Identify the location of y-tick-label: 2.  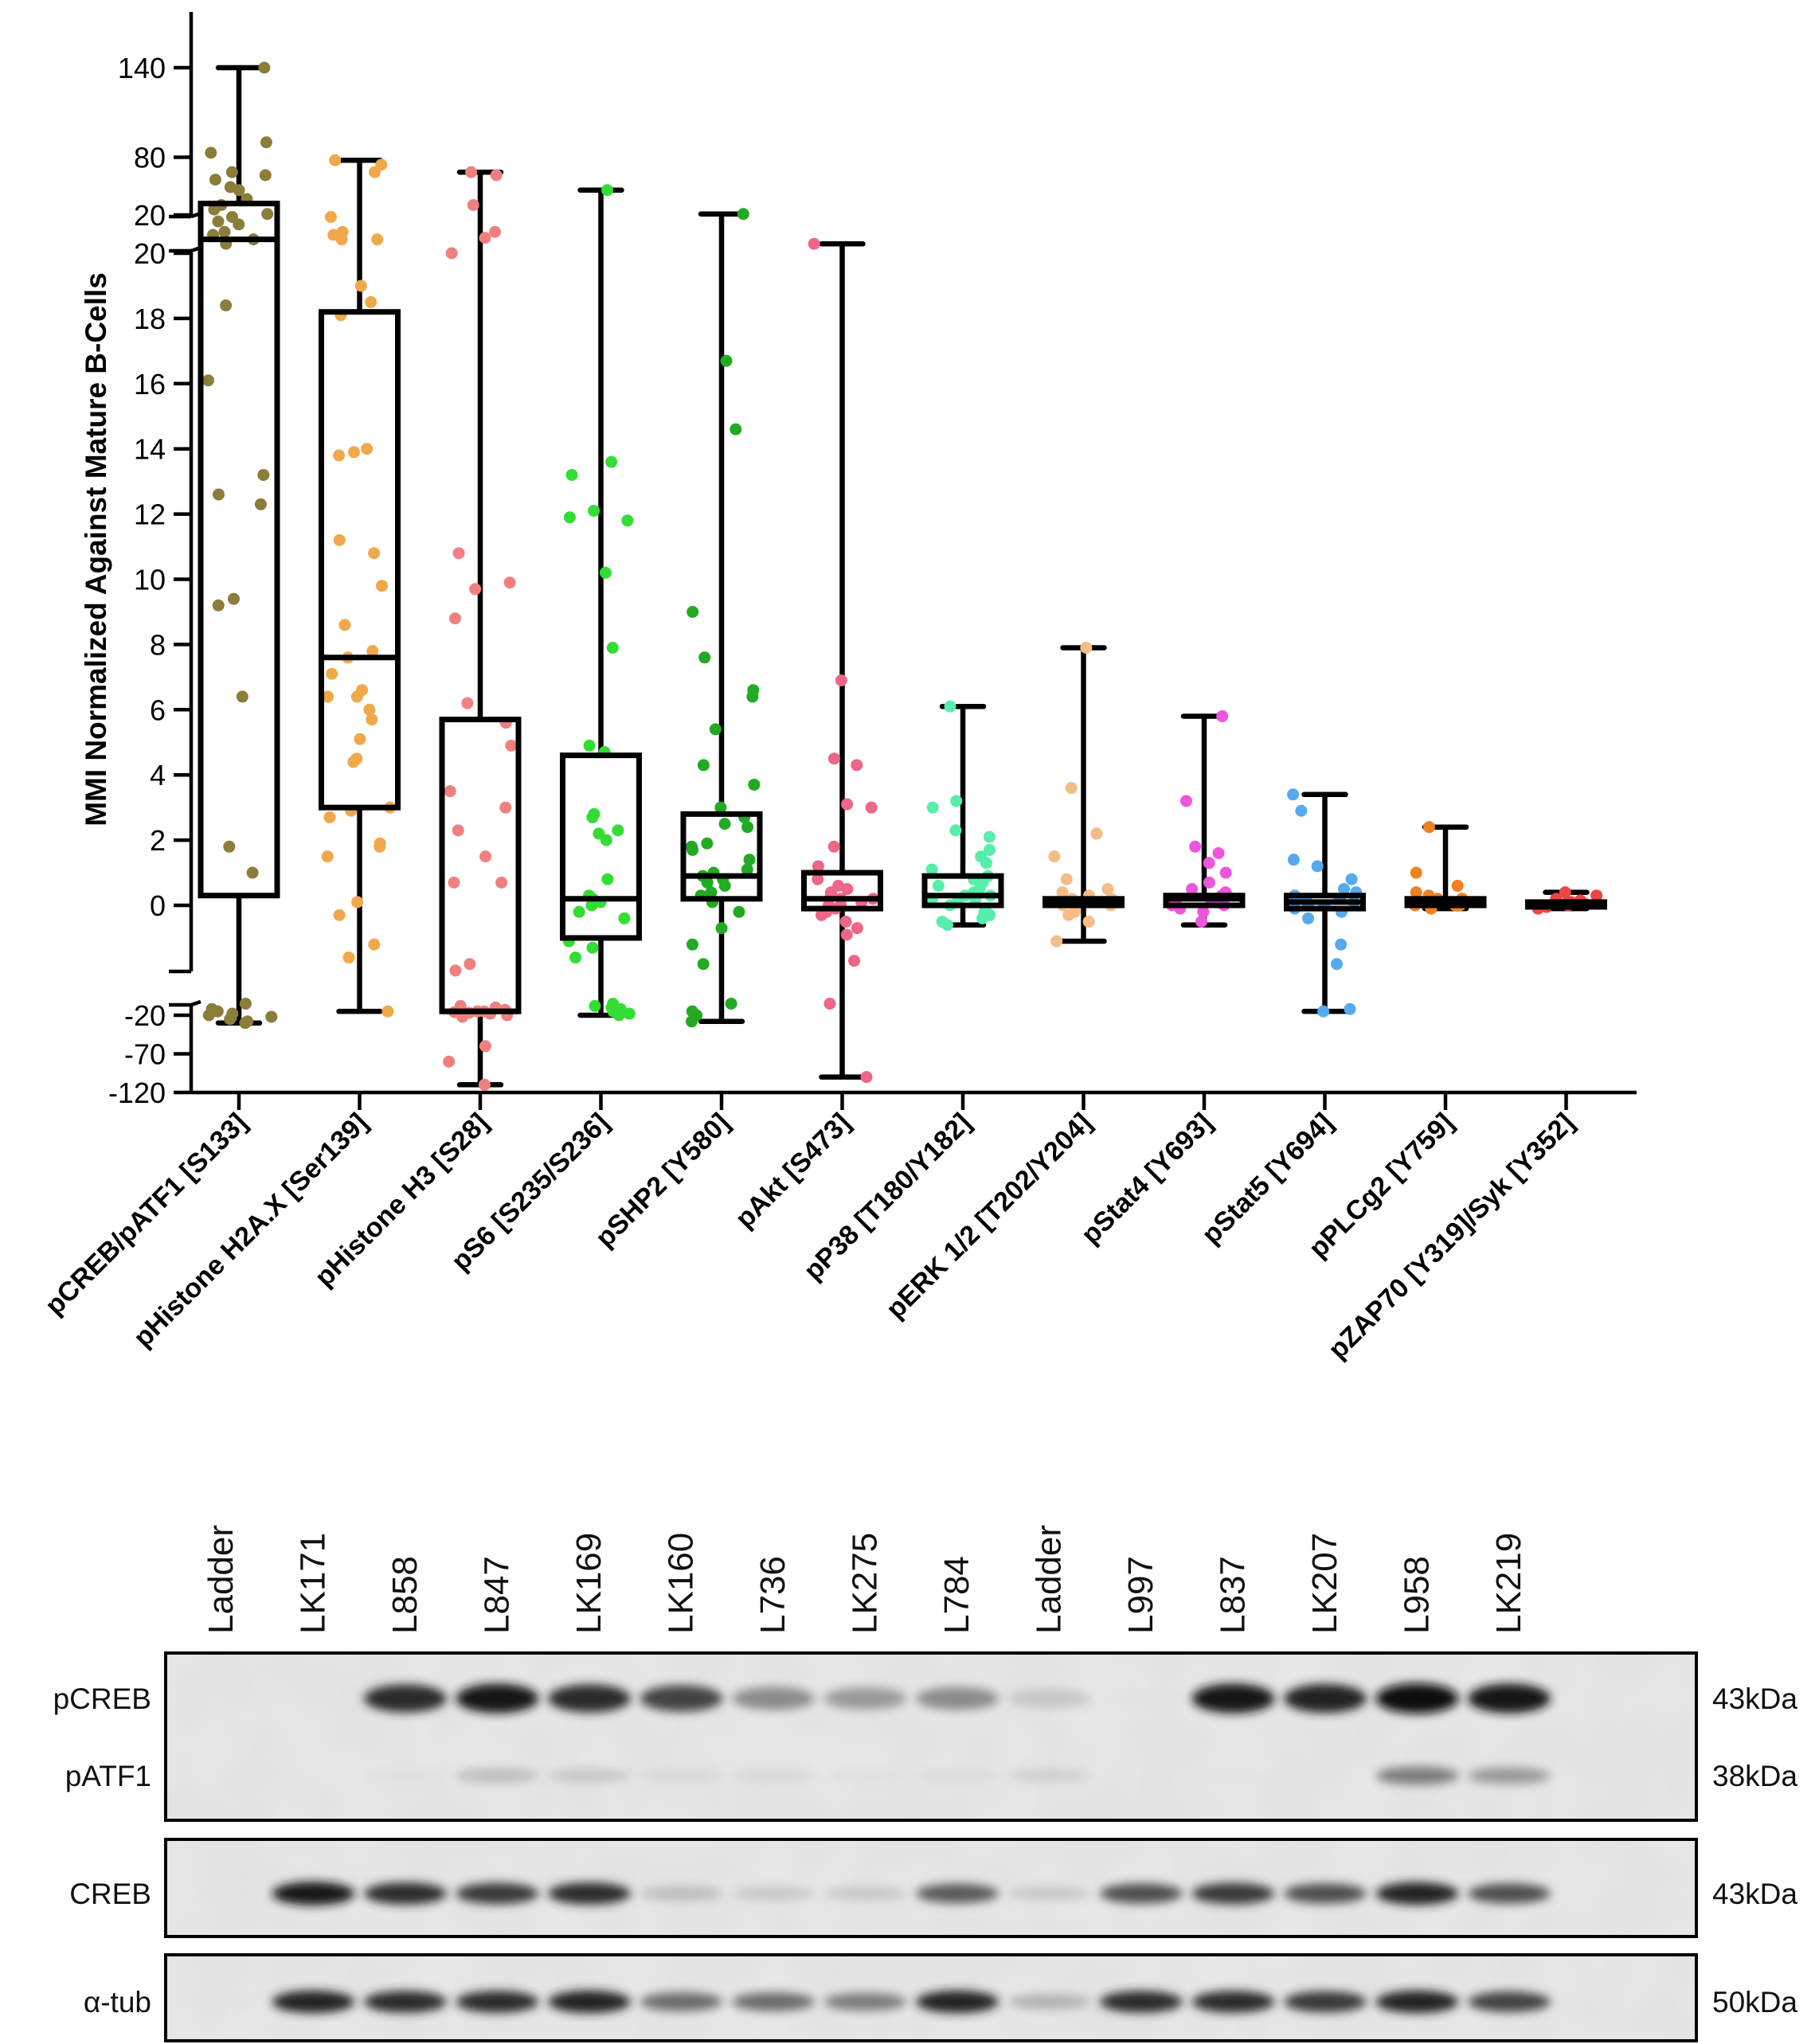
(158, 840).